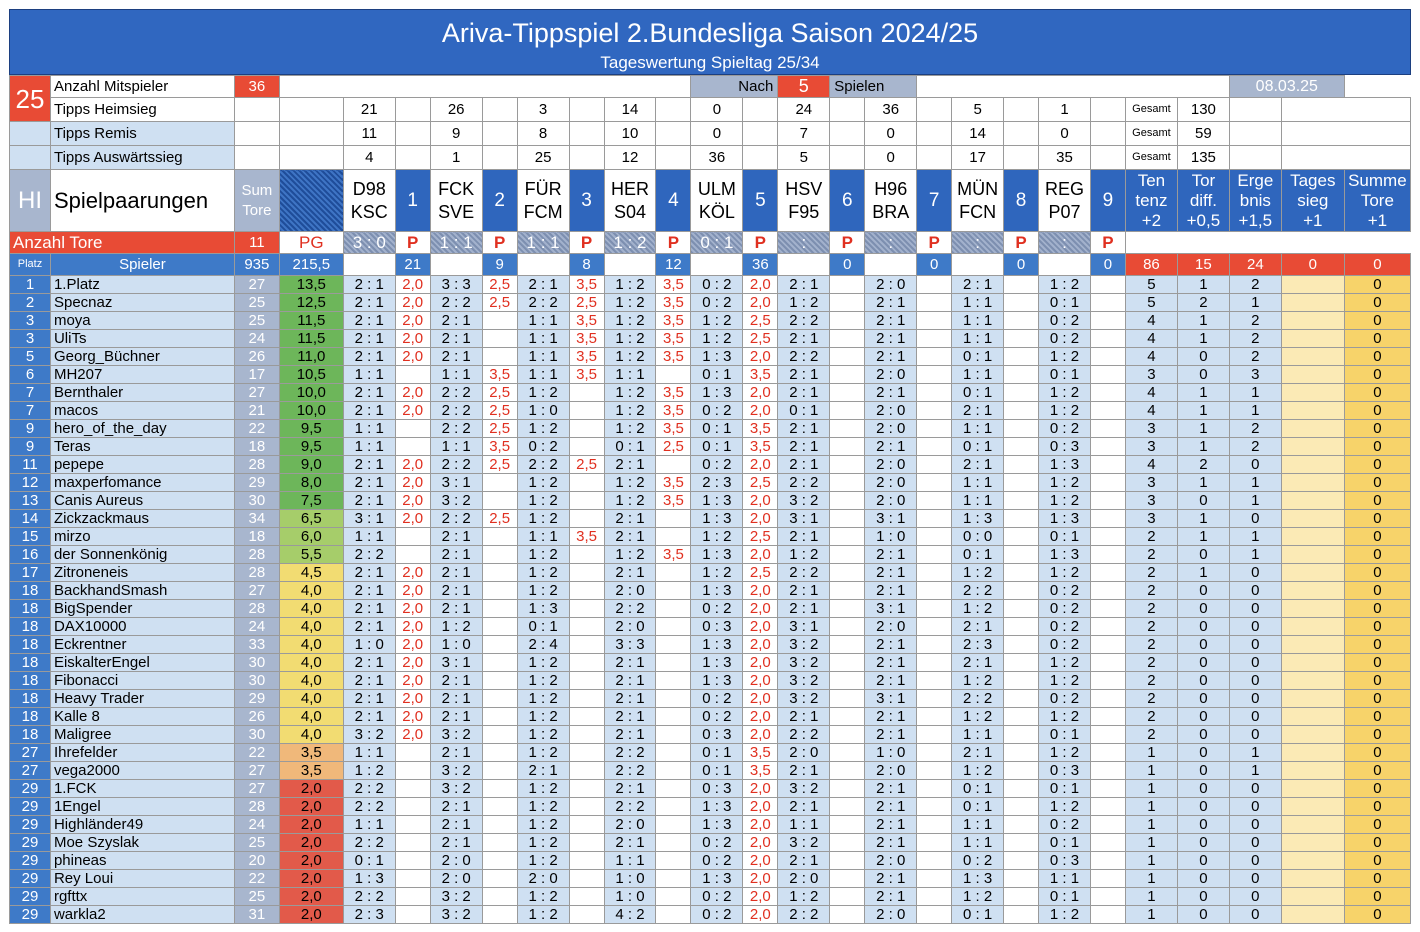 This screenshot has height=932, width=1420. What do you see at coordinates (256, 200) in the screenshot?
I see `sum-tore-cell: Sum Tore` at bounding box center [256, 200].